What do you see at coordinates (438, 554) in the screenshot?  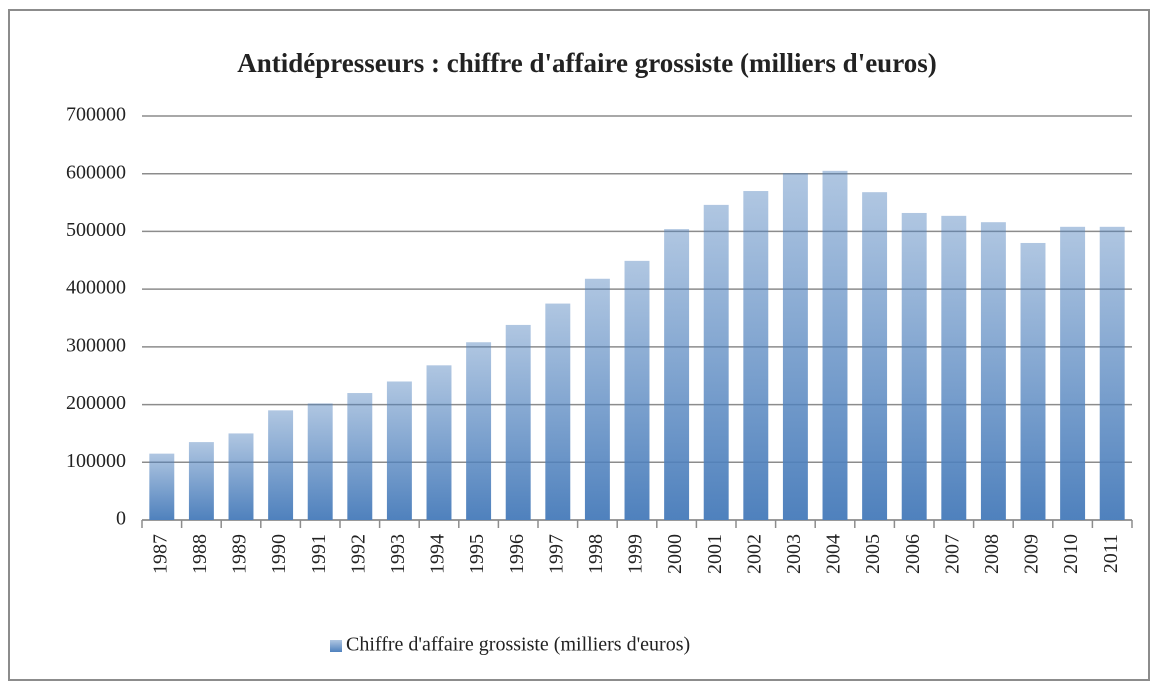 I see `x-tick-label: 1994` at bounding box center [438, 554].